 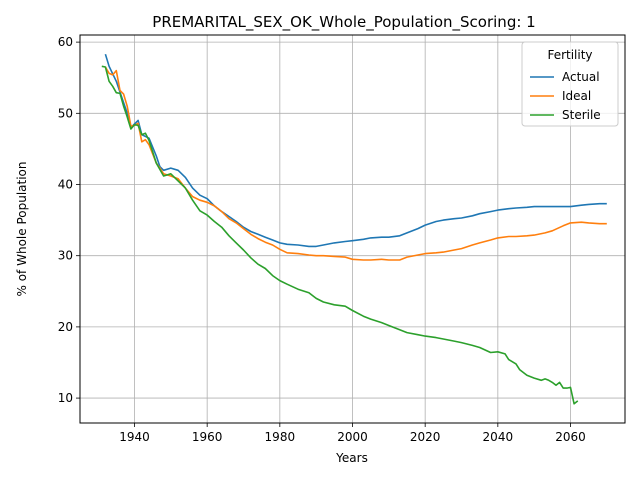 What do you see at coordinates (569, 55) in the screenshot?
I see `legend-title: Fertility` at bounding box center [569, 55].